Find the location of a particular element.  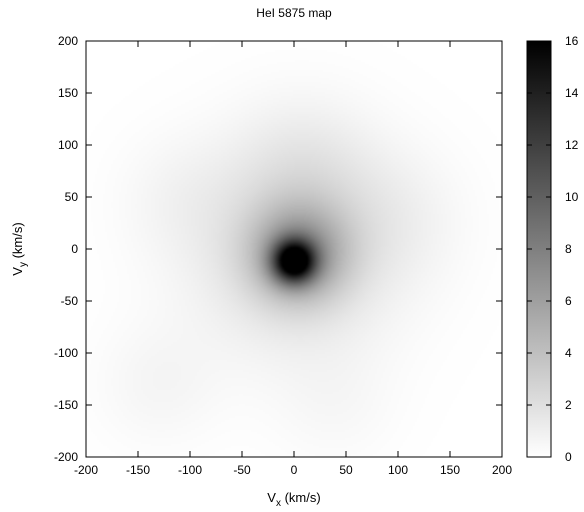

colorbar-ticks: 0 2 4 6 8 10 12 14 16 is located at coordinates (553, 249).